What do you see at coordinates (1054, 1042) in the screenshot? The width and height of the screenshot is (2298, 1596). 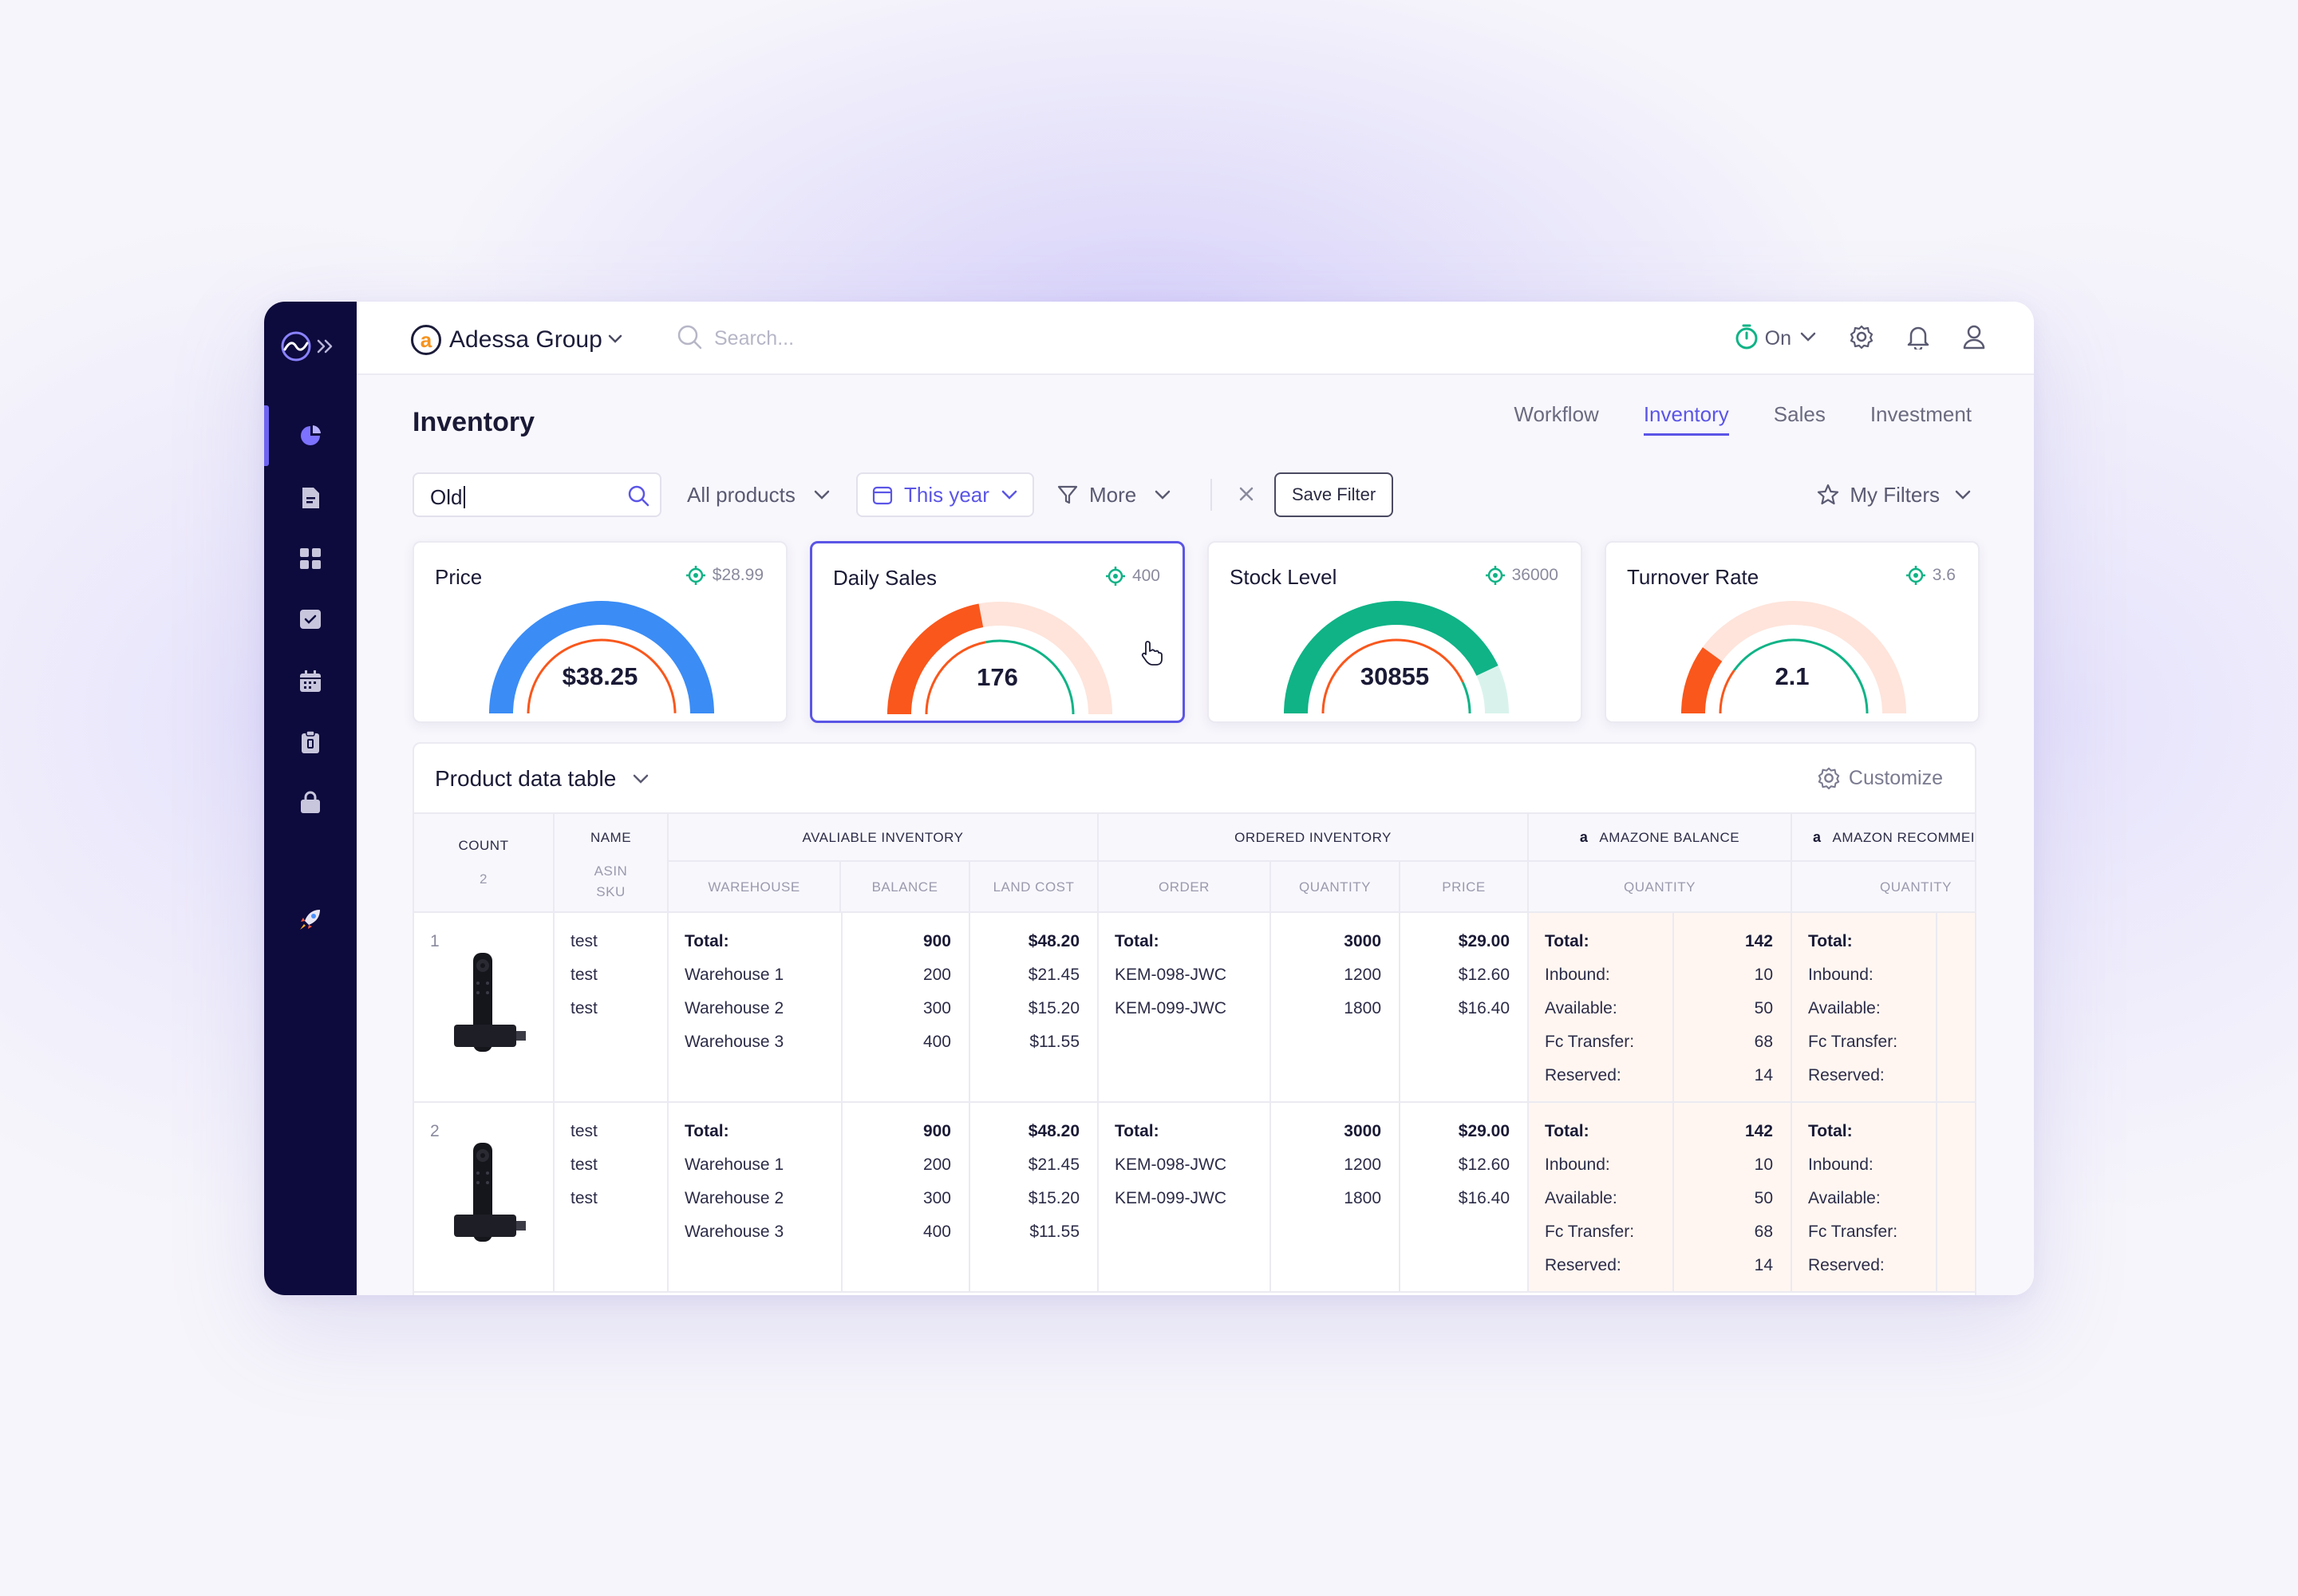 I see `land-cost-value: $11.55` at bounding box center [1054, 1042].